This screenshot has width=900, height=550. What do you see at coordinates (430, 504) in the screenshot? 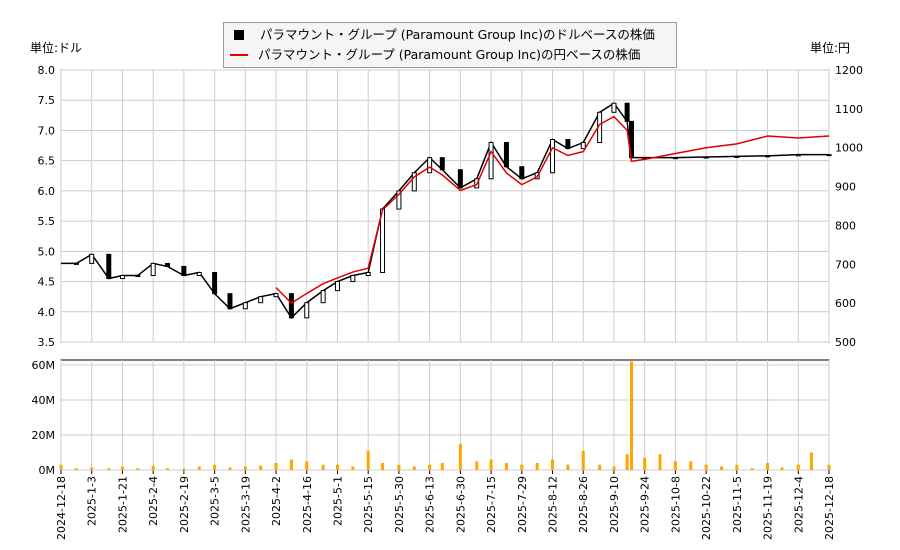
I see `x-tick-label: 2025-6-13` at bounding box center [430, 504].